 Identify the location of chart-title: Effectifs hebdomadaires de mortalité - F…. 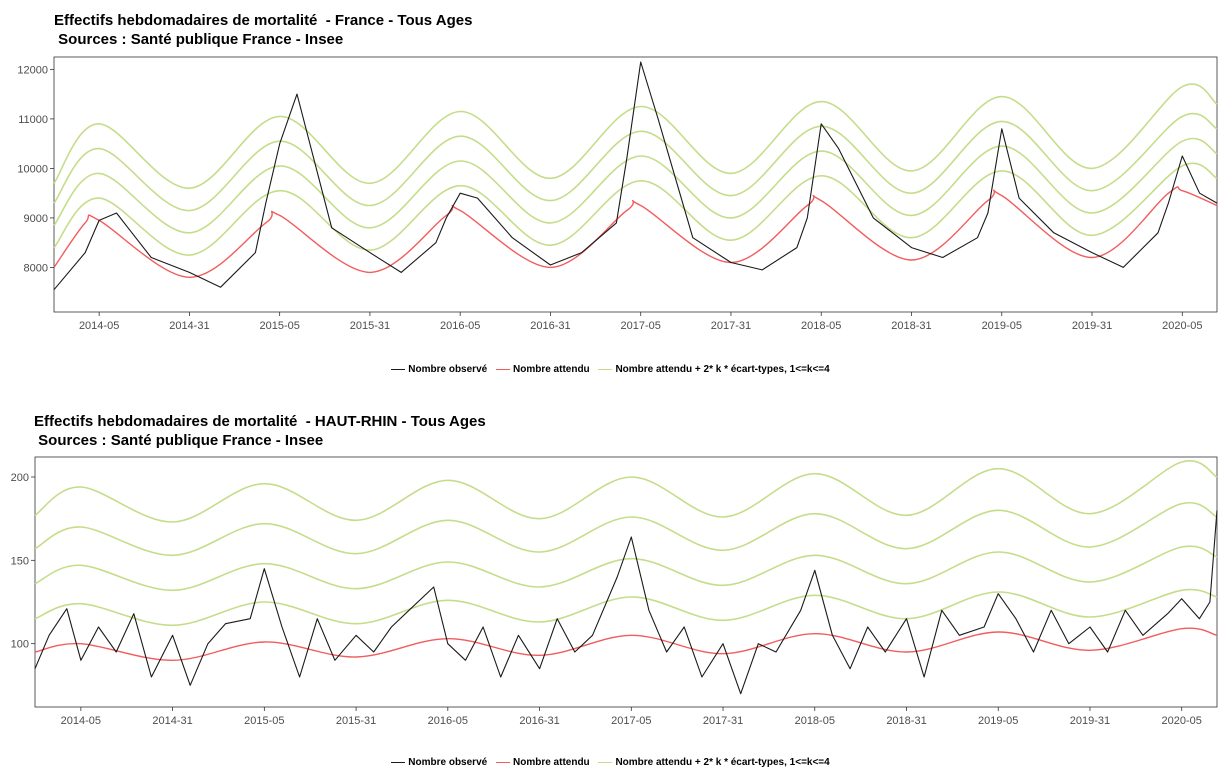
(263, 20).